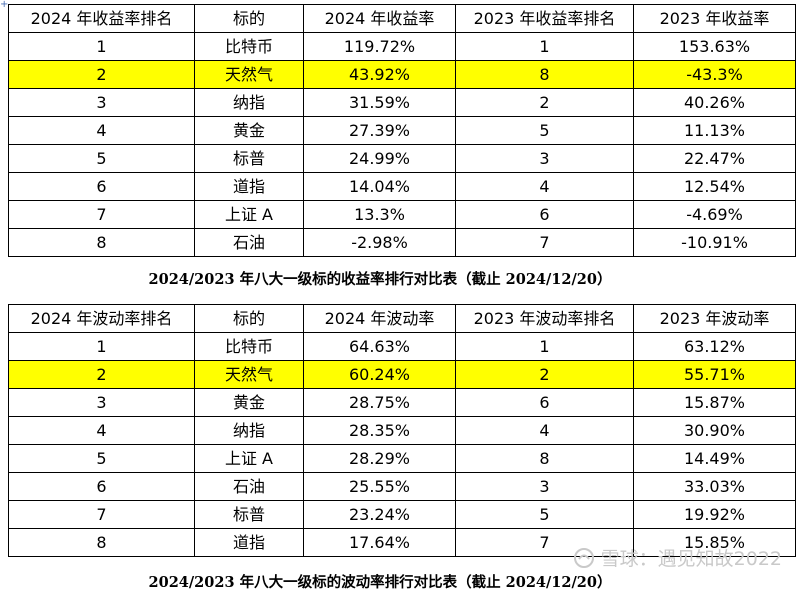 This screenshot has width=800, height=592. I want to click on return-table-row: 4 黄金 27.39% 5 11.13%, so click(402, 130).